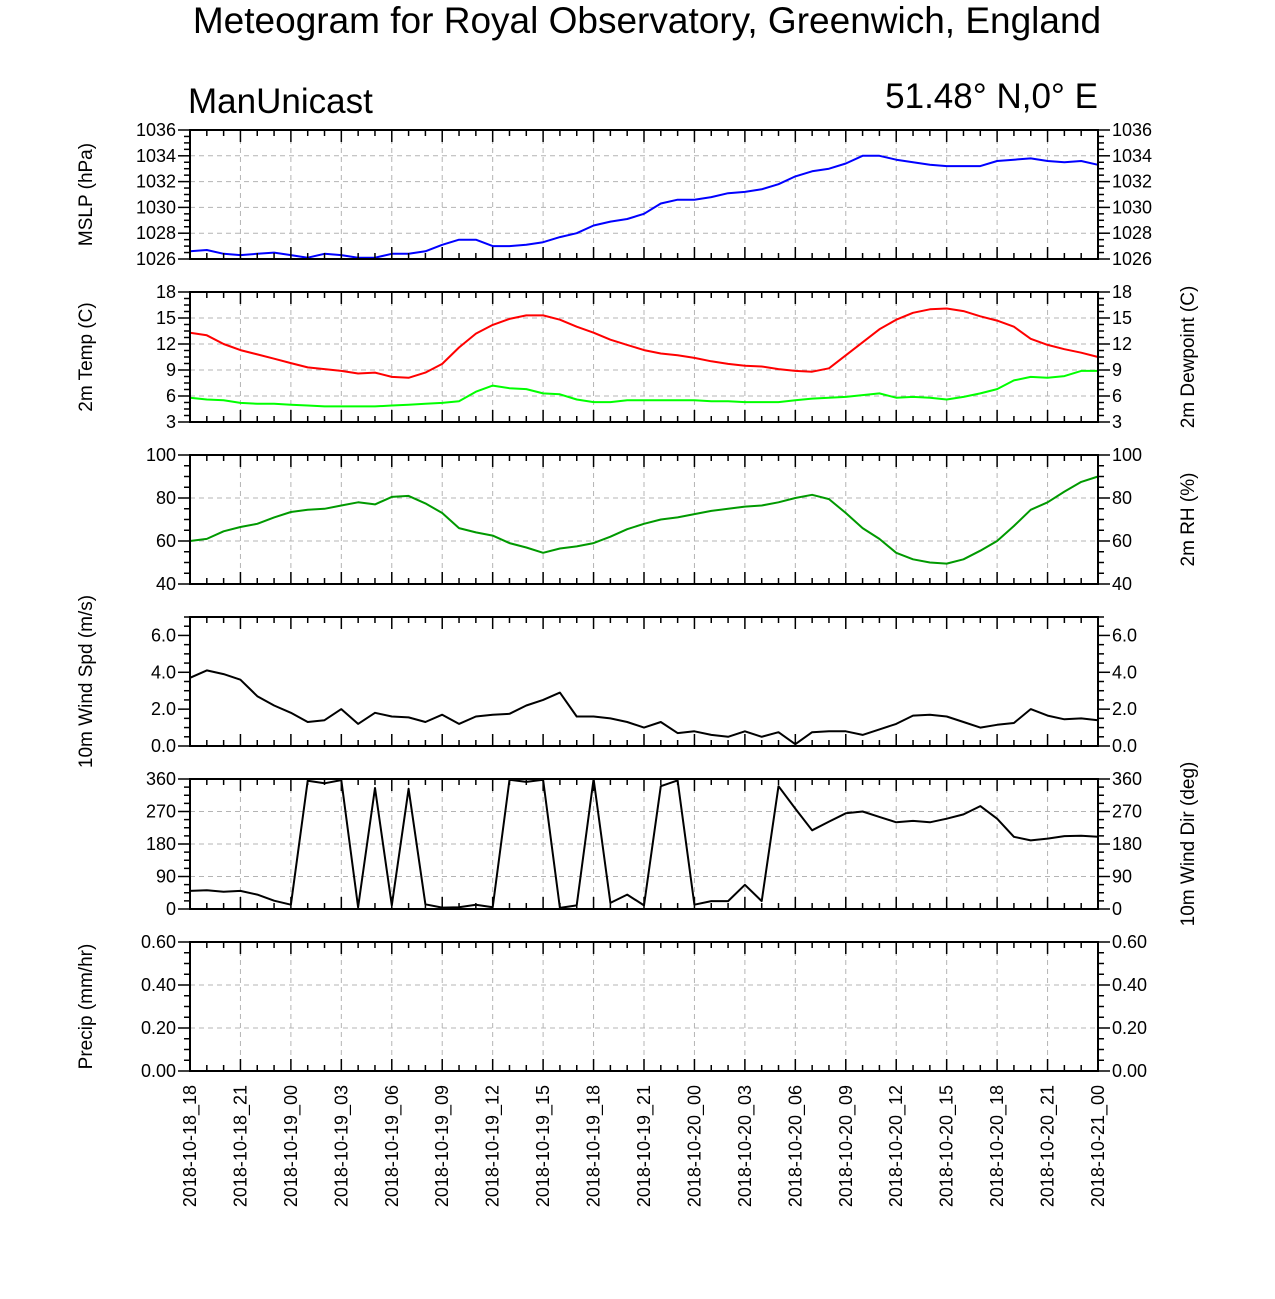 Image resolution: width=1275 pixels, height=1299 pixels. I want to click on y-tick-label: 270, so click(161, 812).